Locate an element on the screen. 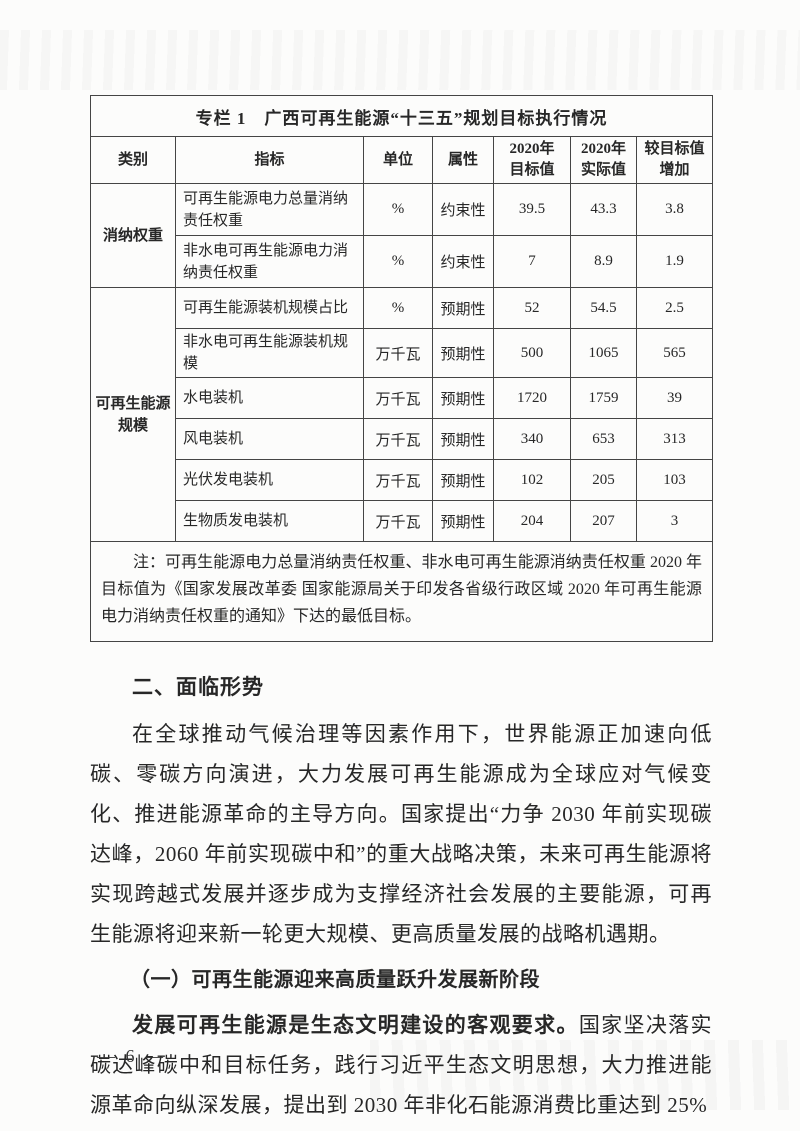  col-header-unit: 单位 is located at coordinates (398, 160).